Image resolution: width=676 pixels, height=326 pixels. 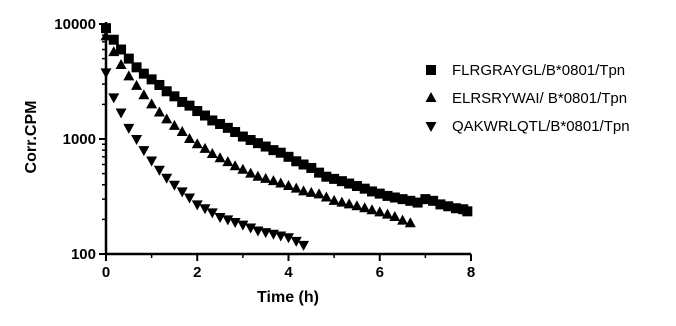 What do you see at coordinates (539, 98) in the screenshot?
I see `legend-label: ELRSRYWAI/ B*0801/Tpn` at bounding box center [539, 98].